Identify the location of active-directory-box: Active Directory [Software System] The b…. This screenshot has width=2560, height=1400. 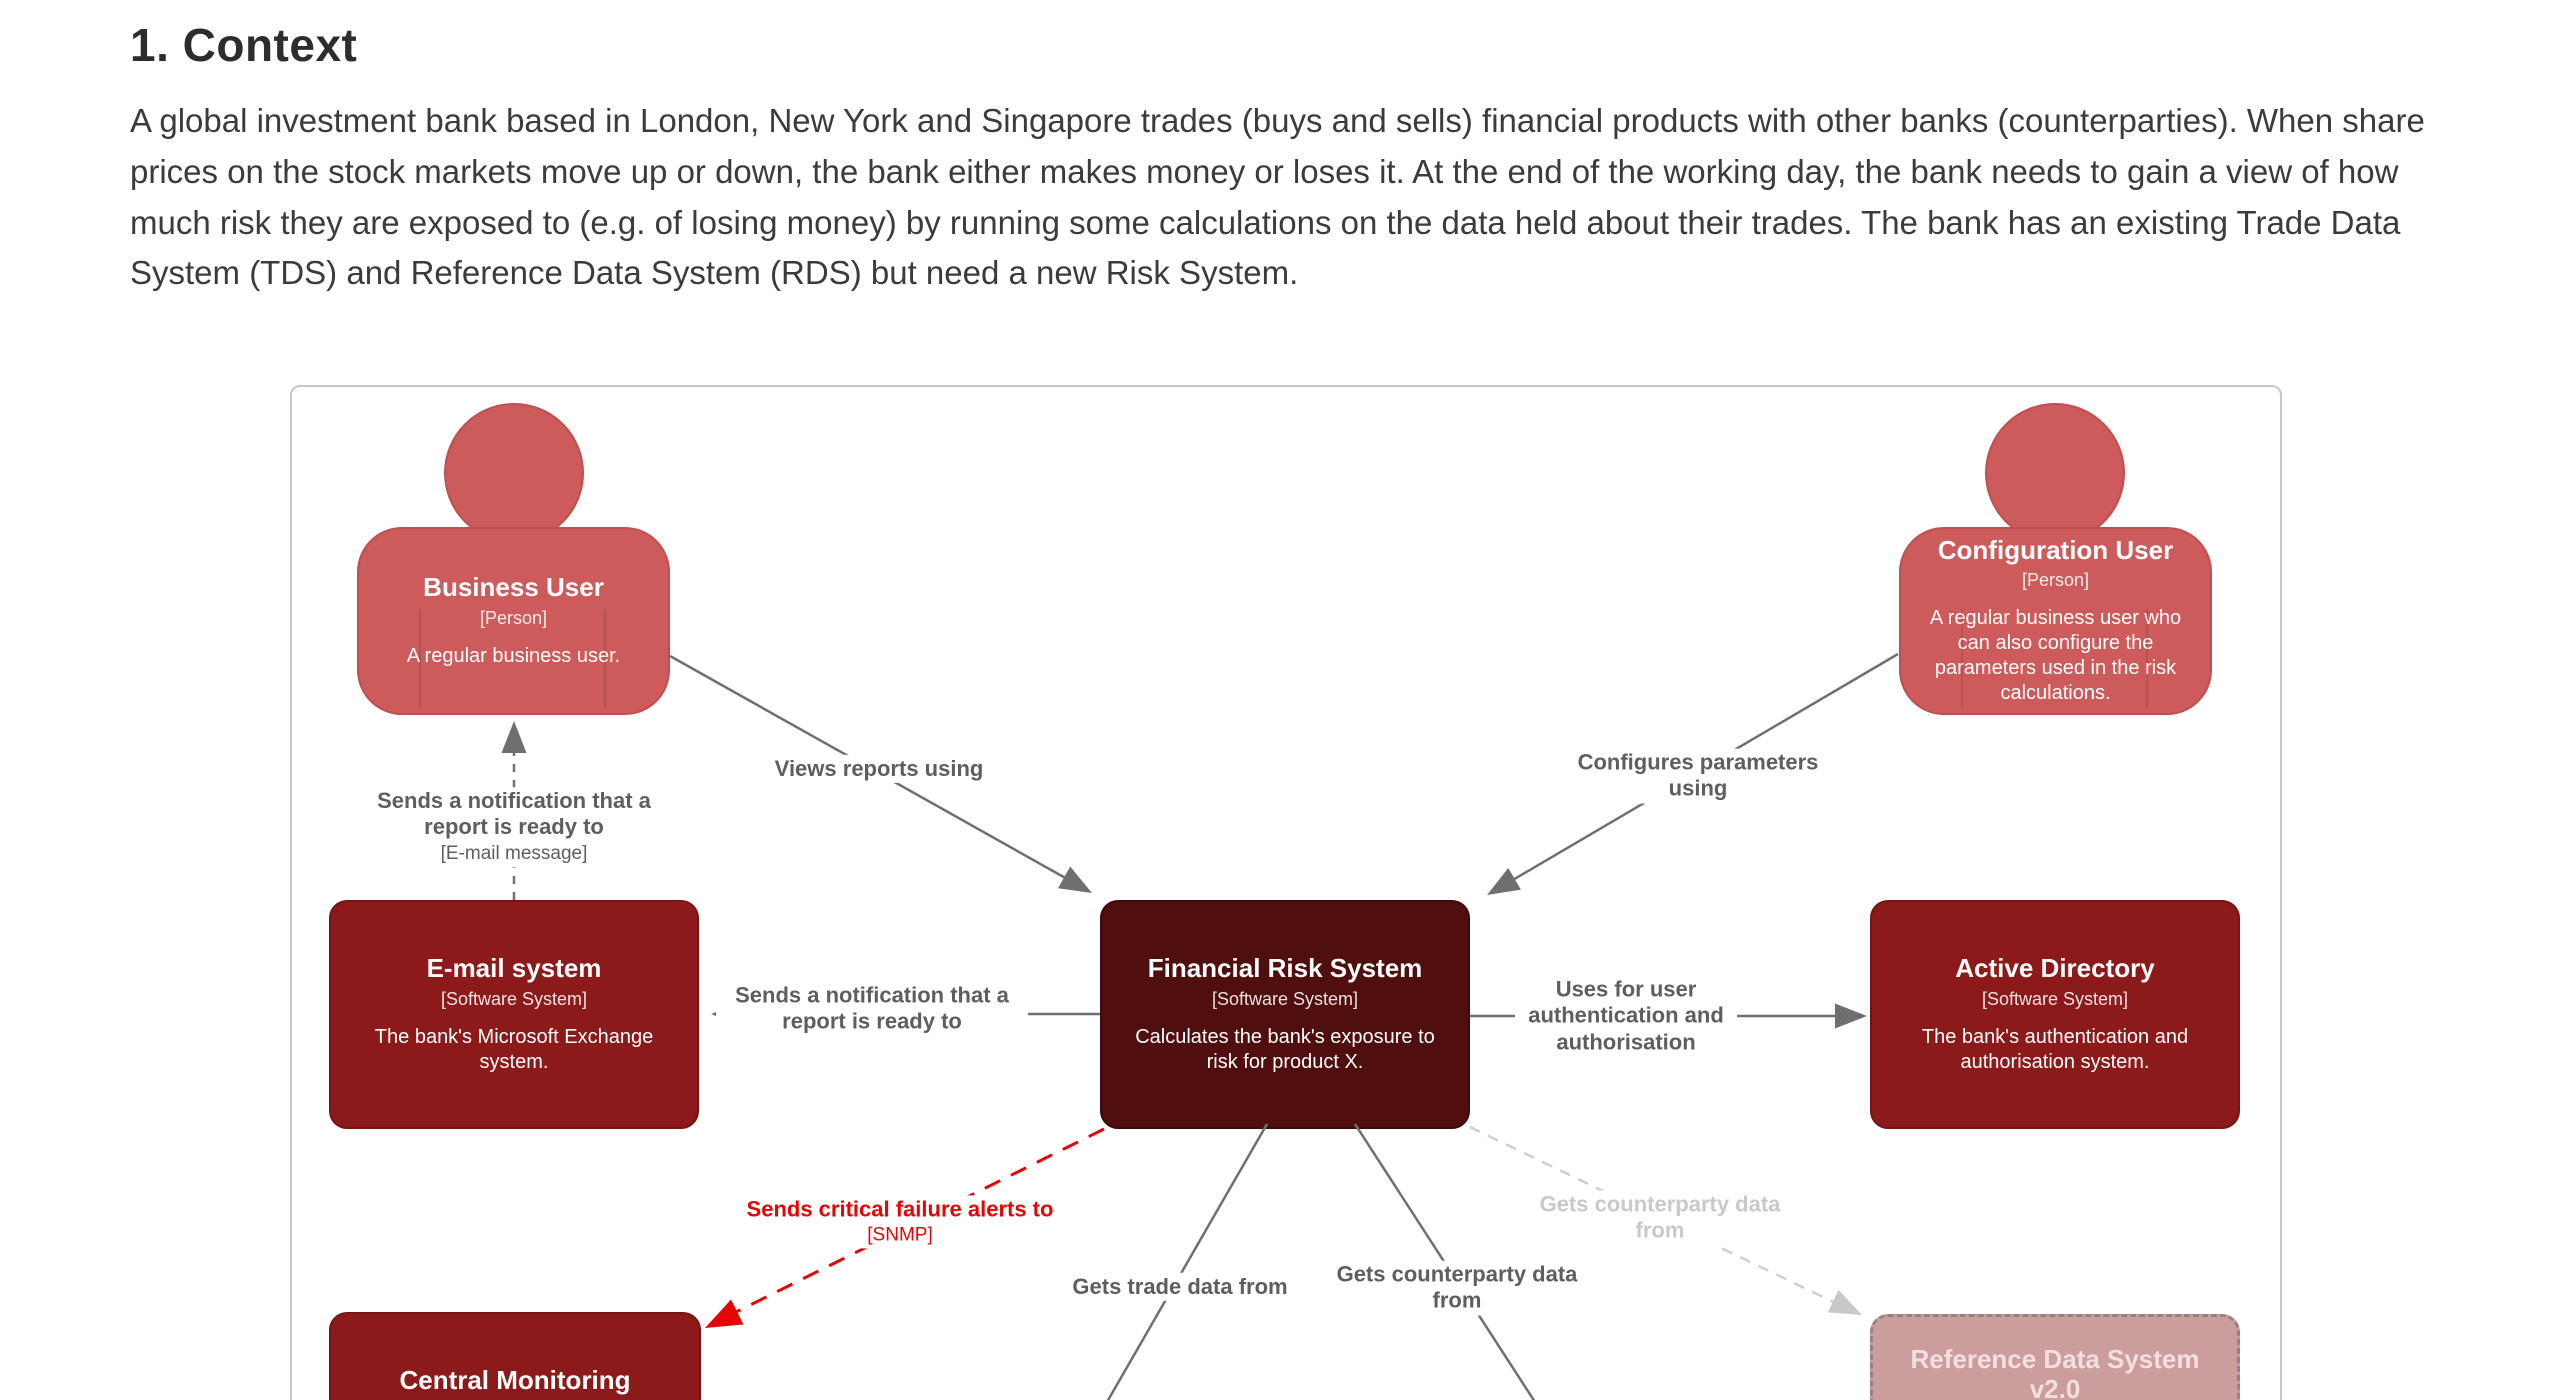
(2055, 1014).